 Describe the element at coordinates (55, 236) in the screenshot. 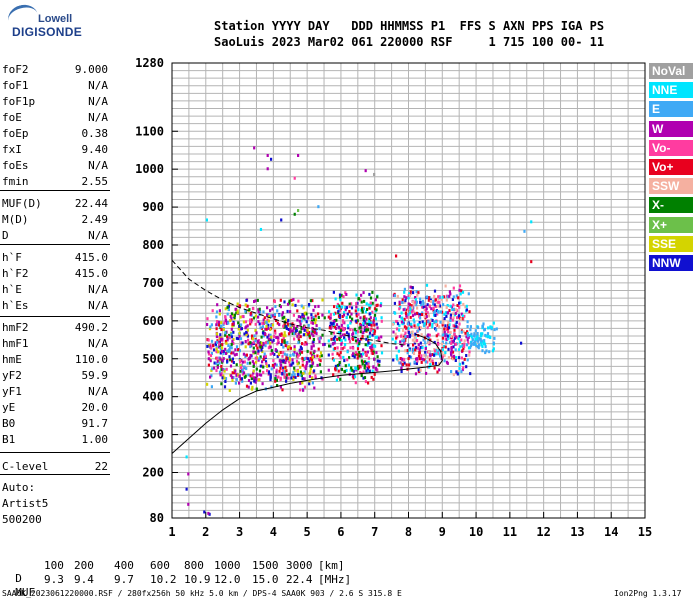

I see `param-row: D N/A` at that location.